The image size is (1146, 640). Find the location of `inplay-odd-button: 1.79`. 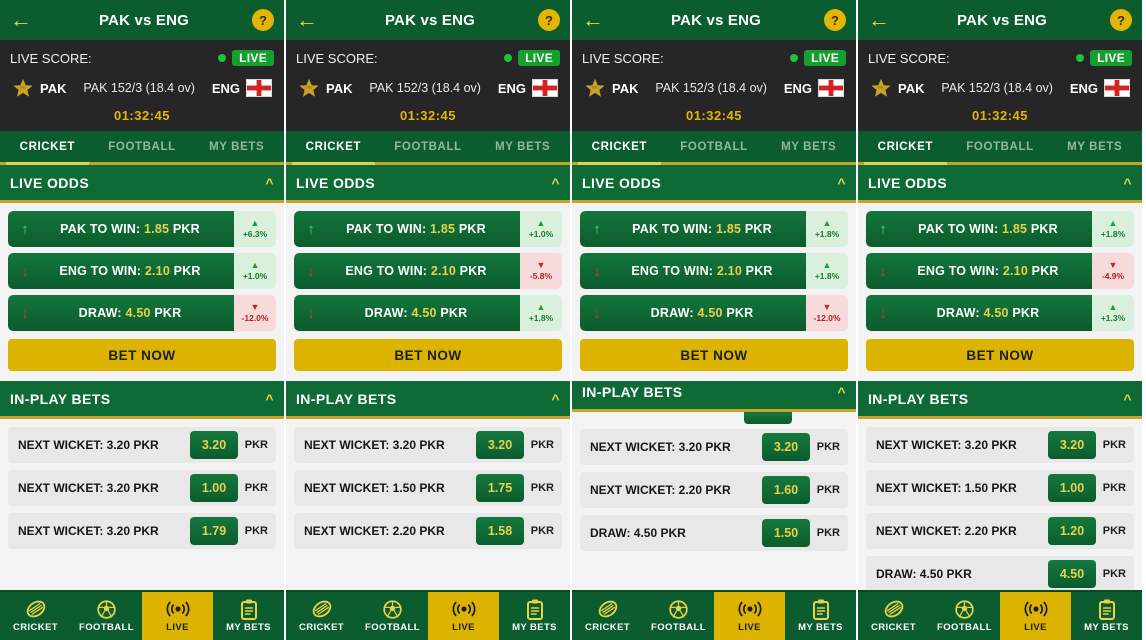

inplay-odd-button: 1.79 is located at coordinates (214, 531).